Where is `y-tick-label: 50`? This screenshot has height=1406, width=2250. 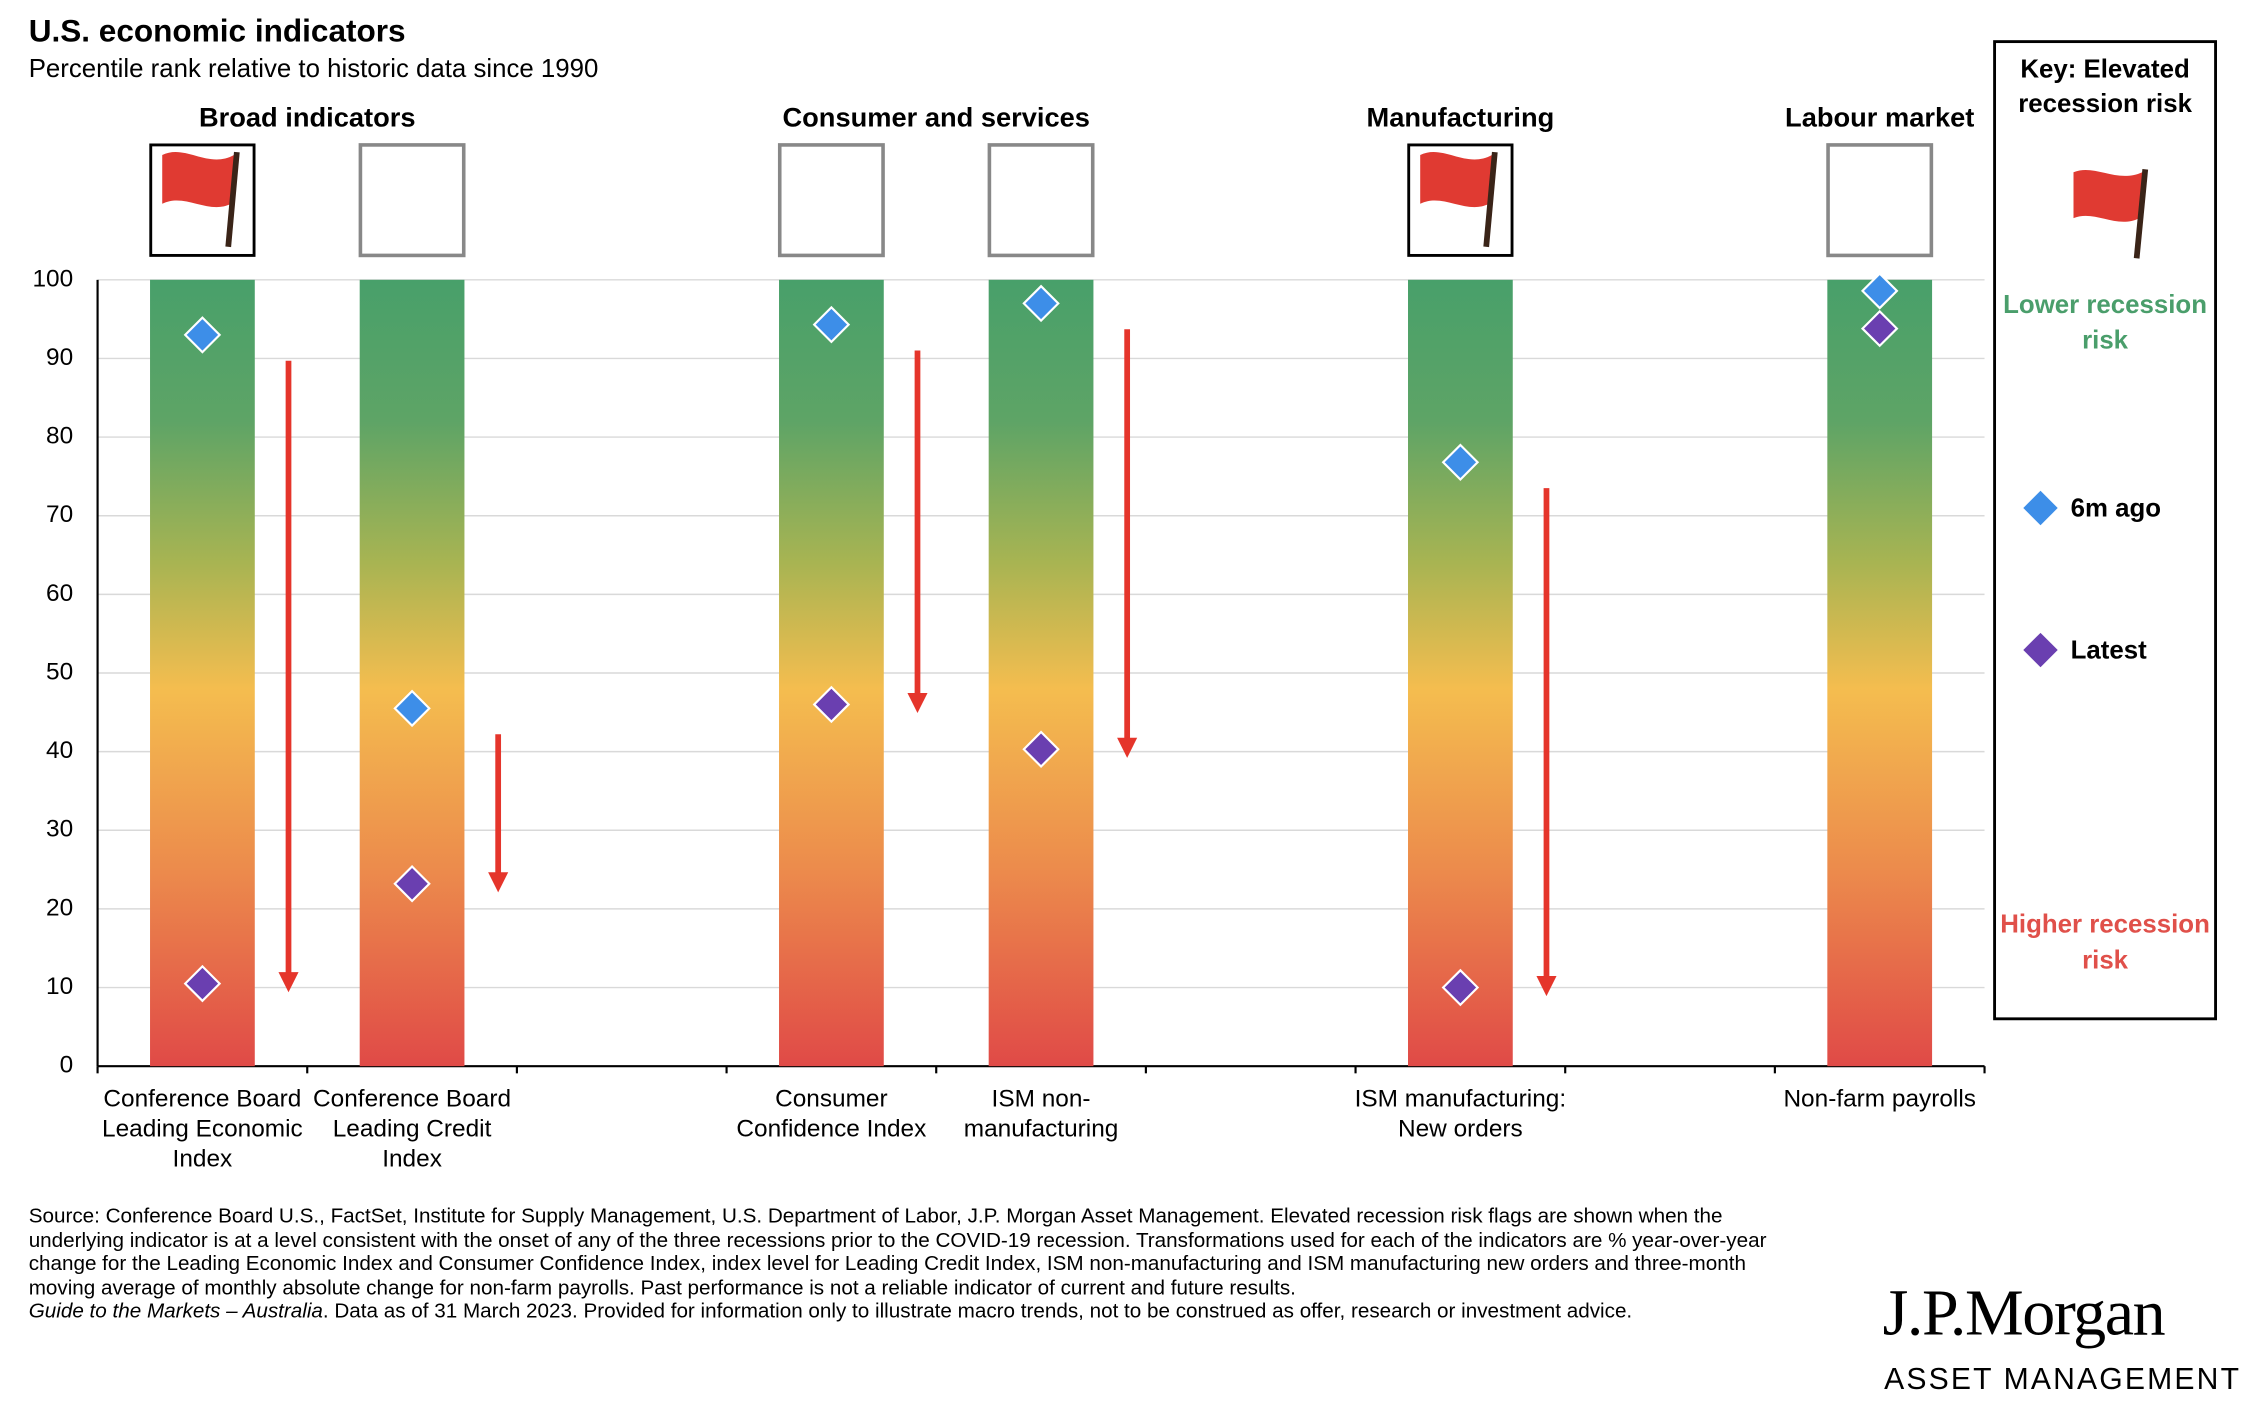 y-tick-label: 50 is located at coordinates (59, 671).